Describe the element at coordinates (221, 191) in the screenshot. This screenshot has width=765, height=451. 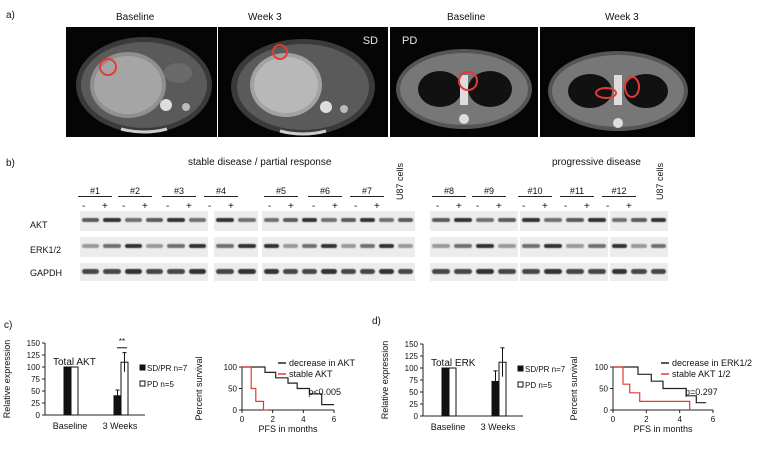
I see `sample-header: #4` at that location.